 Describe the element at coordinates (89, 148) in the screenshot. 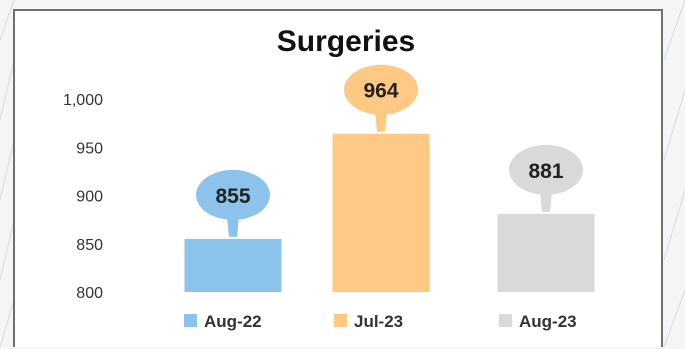

I see `y-tick-label: 950` at that location.